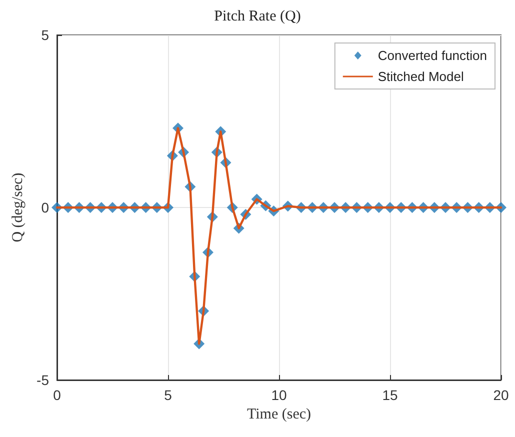  Describe the element at coordinates (43, 380) in the screenshot. I see `y-tick-label: -5` at that location.